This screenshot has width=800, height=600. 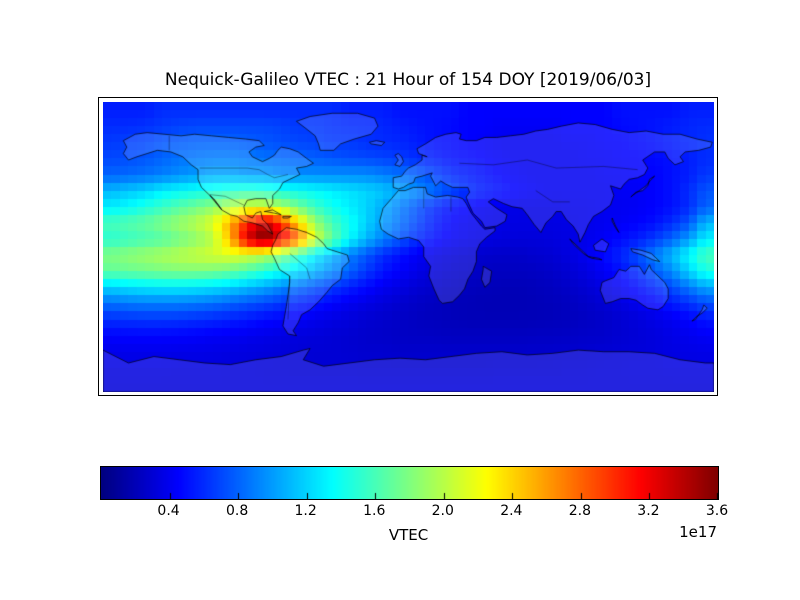 I want to click on colorbar, so click(x=409, y=483).